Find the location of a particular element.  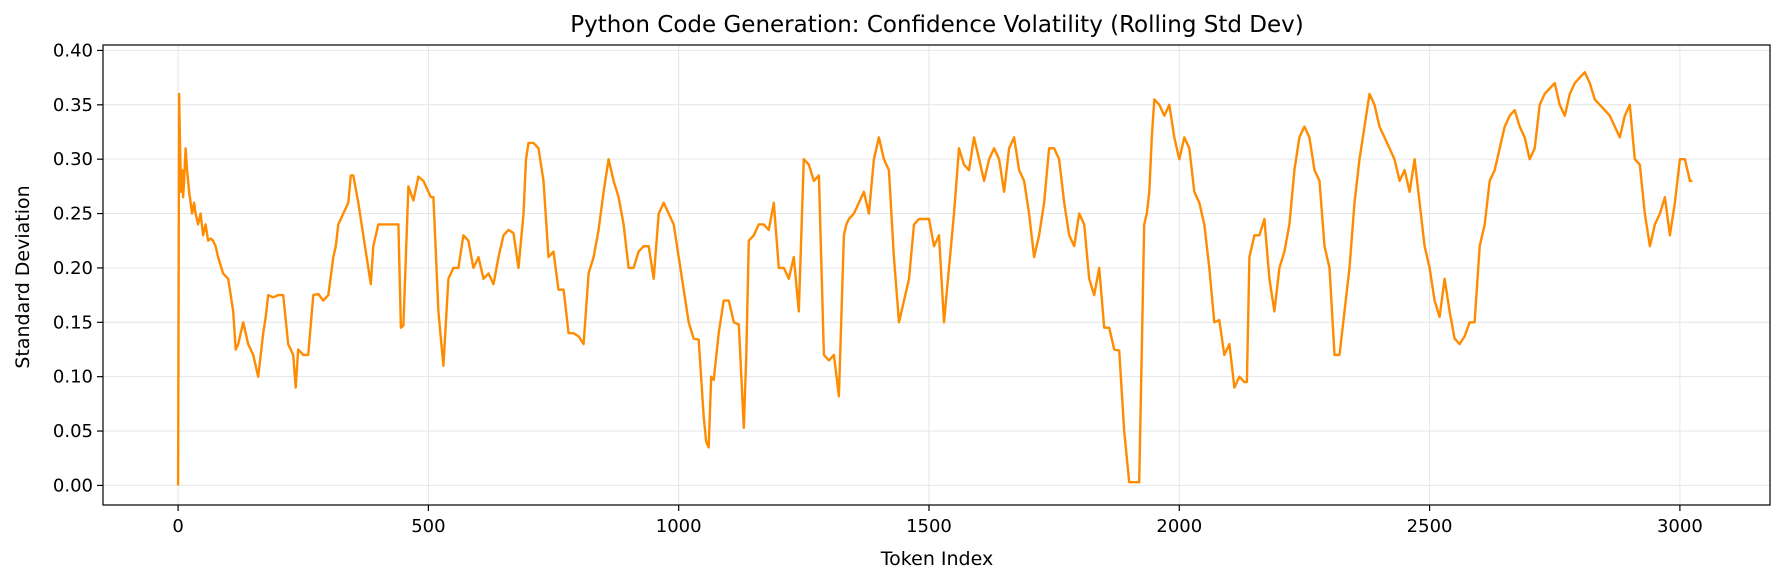

x-tick-label: 1000 is located at coordinates (679, 526).